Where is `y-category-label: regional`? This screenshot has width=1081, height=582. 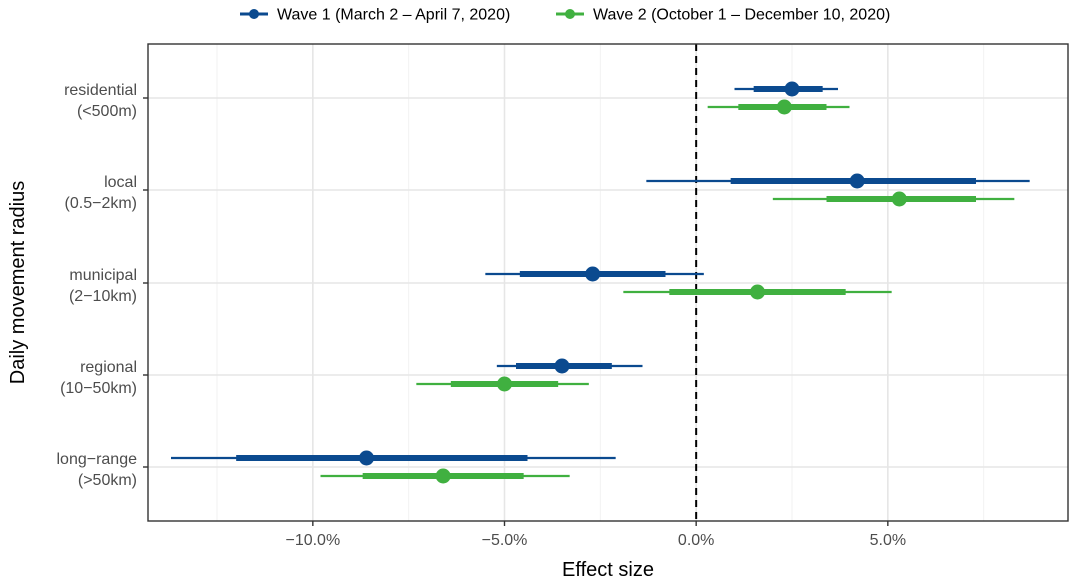
y-category-label: regional is located at coordinates (108, 367).